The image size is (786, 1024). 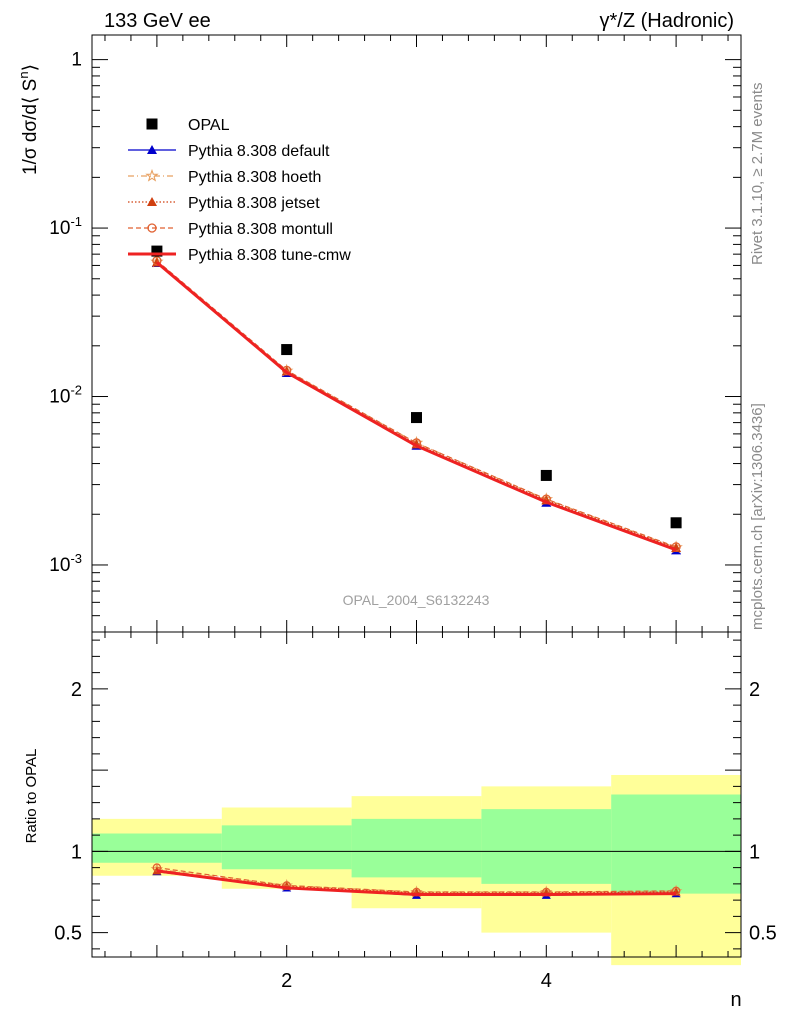 I want to click on y-tick-label: 10⁻¹, so click(x=65, y=226).